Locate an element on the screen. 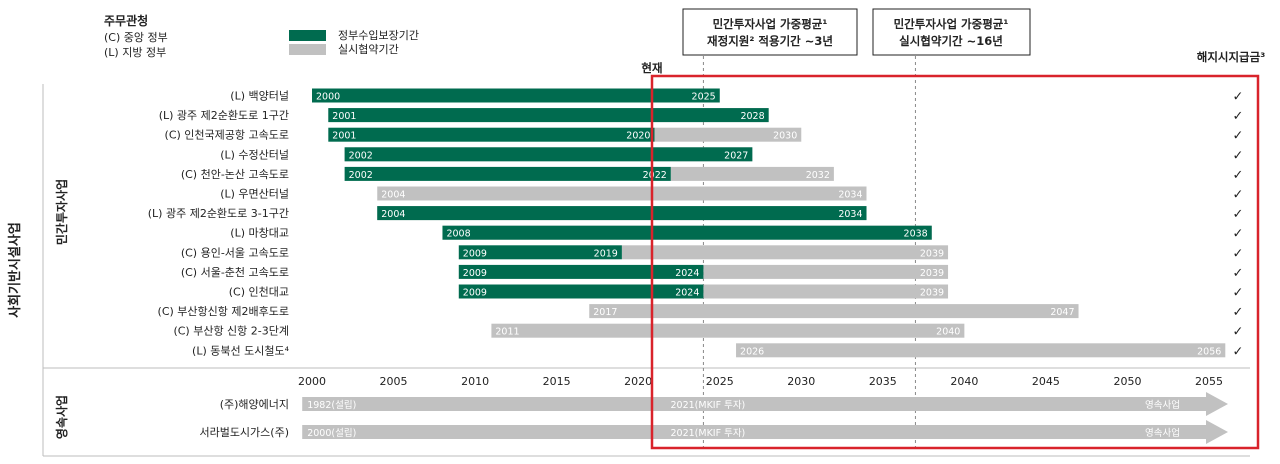 This screenshot has height=464, width=1280. perpetual-name: 서라벌도시가스(주) is located at coordinates (244, 432).